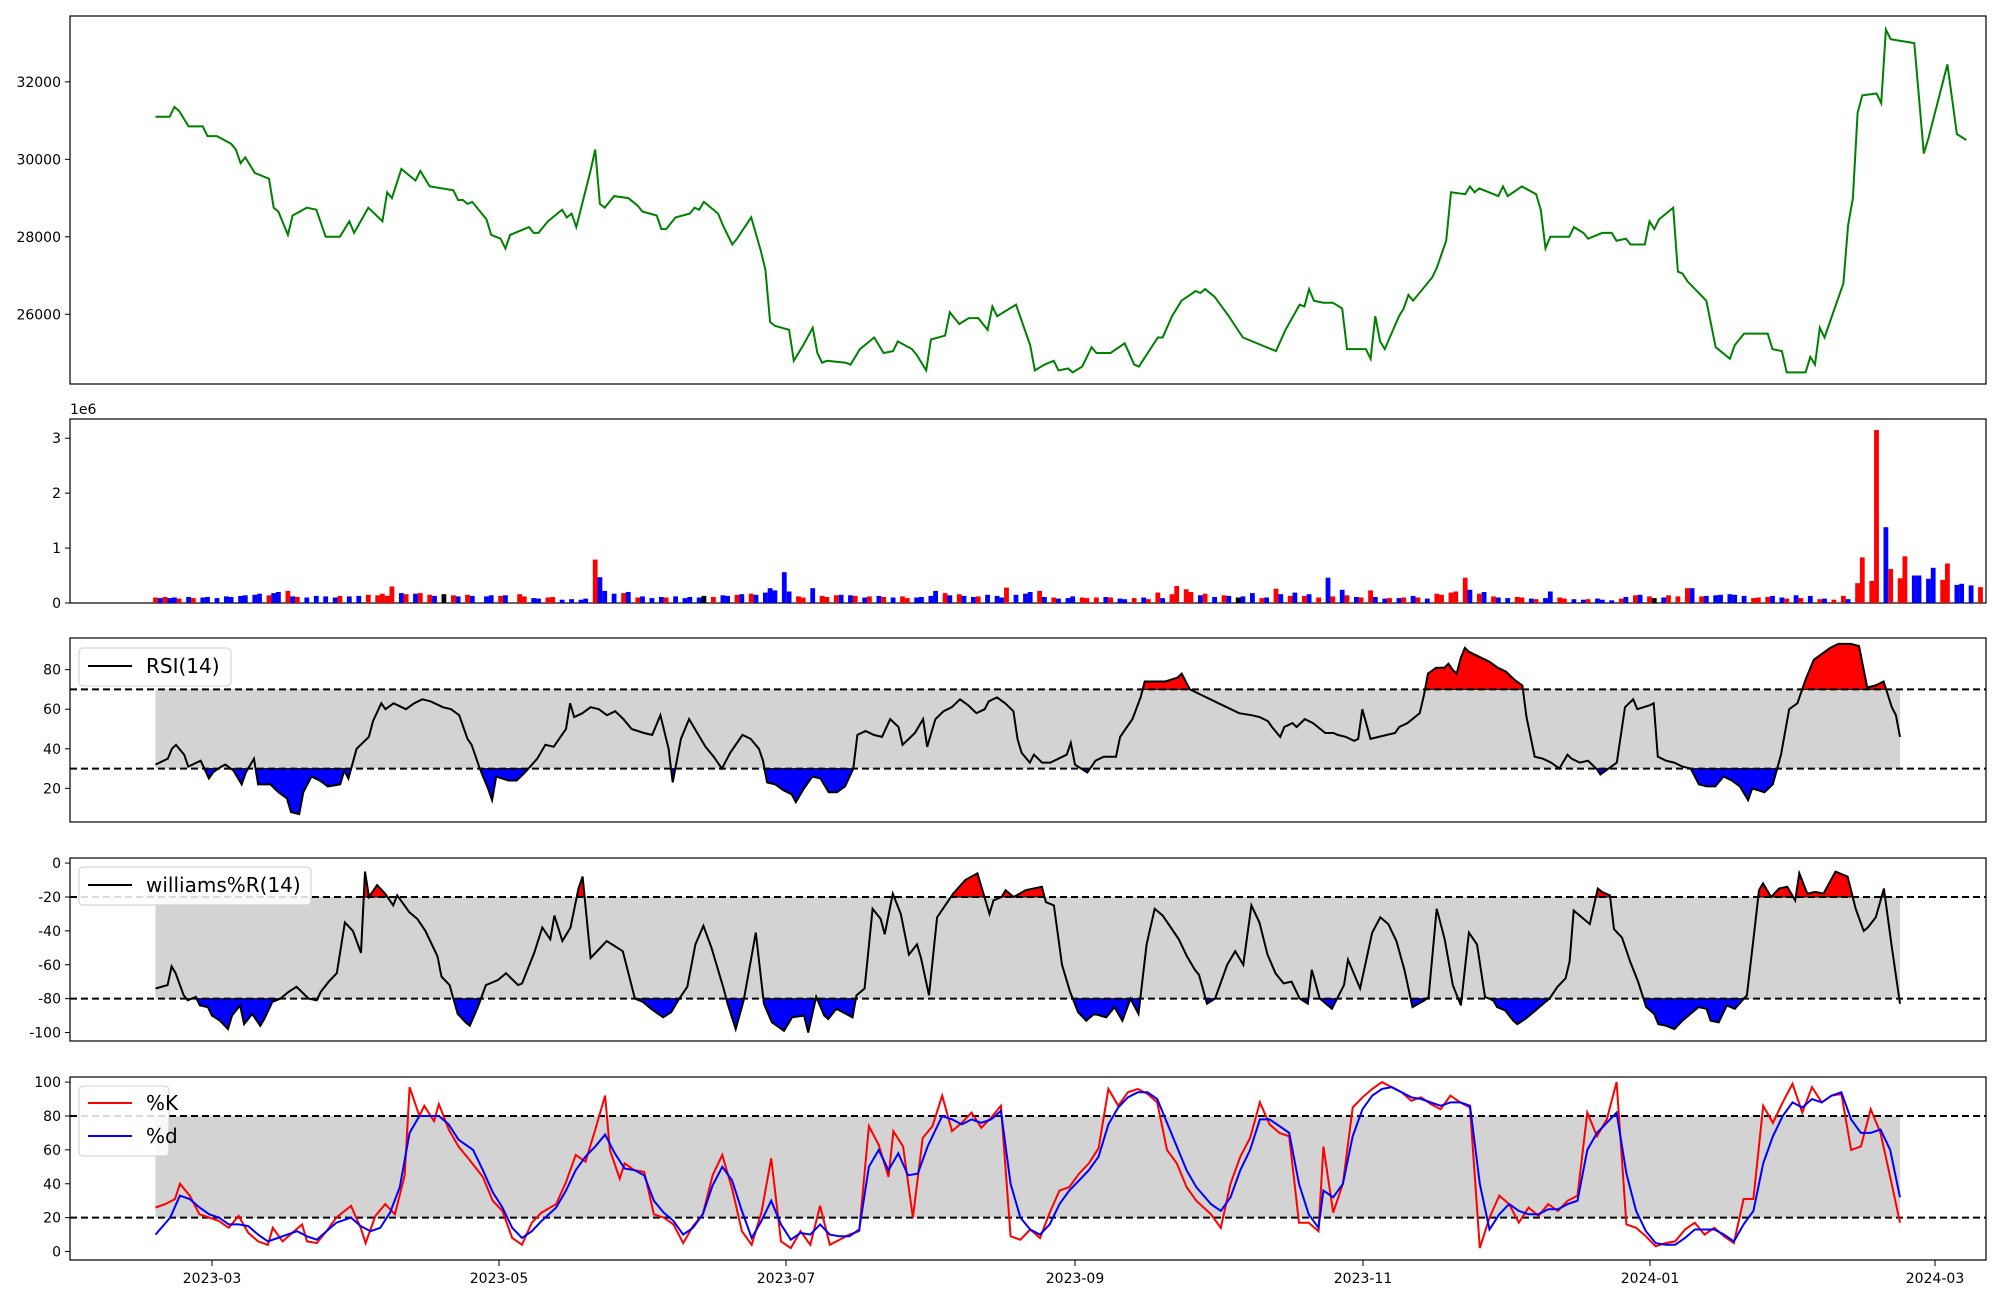 This screenshot has width=2000, height=1300. I want to click on y-tick-label: 0, so click(56, 864).